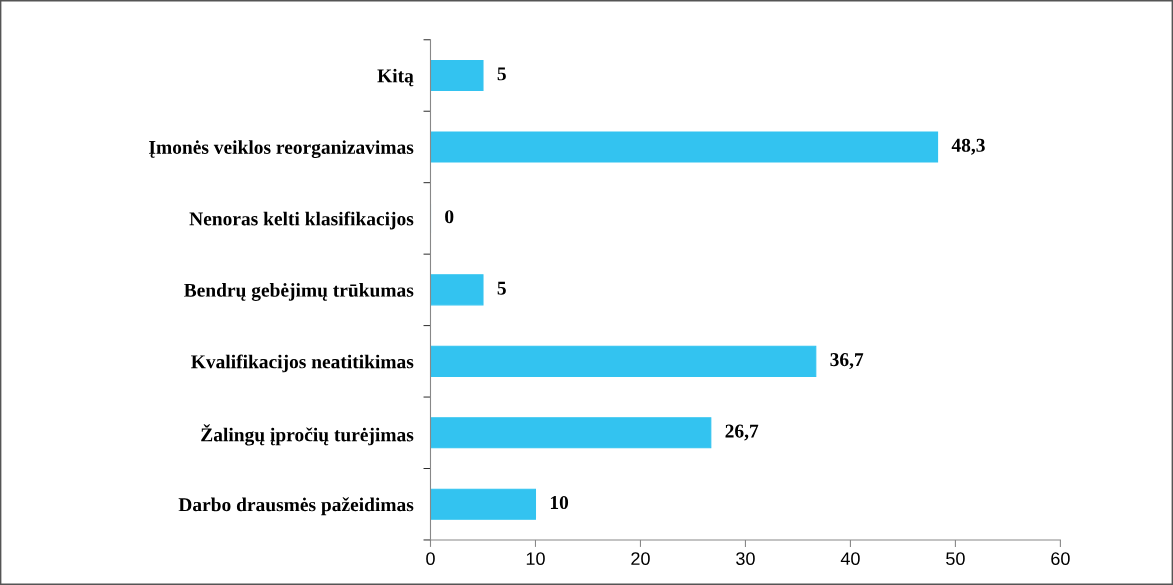  I want to click on data-label: 26,7, so click(742, 432).